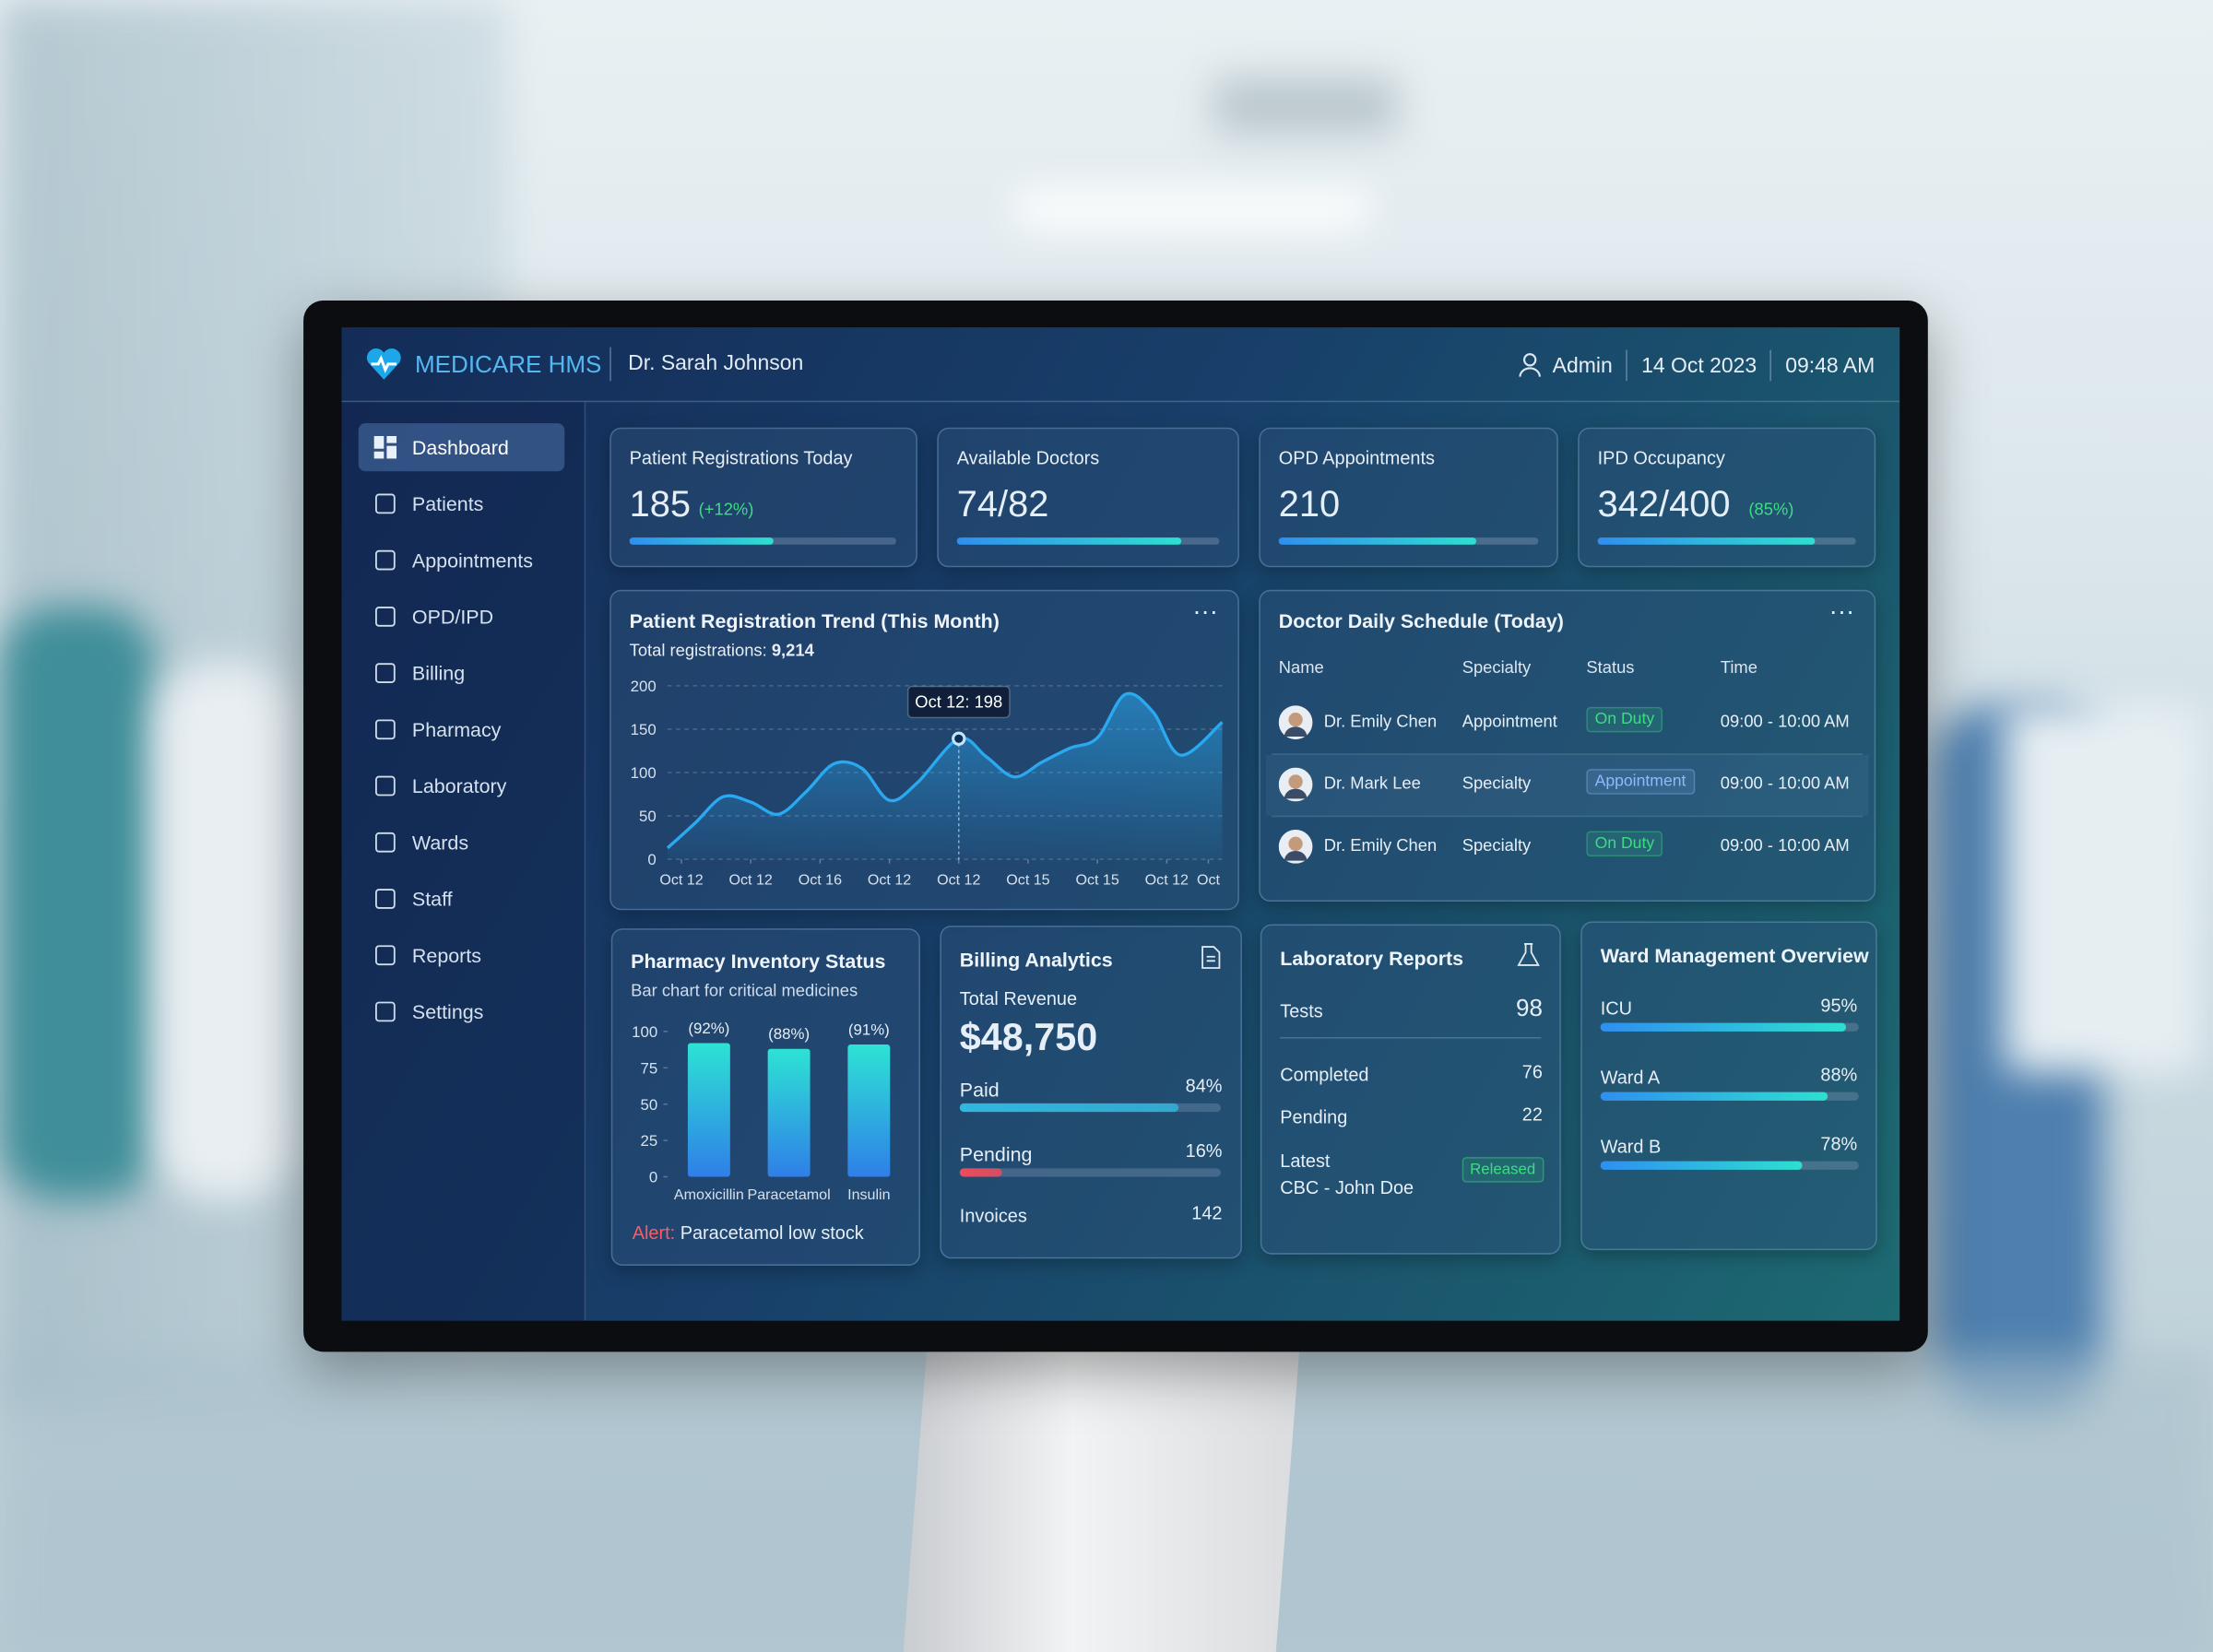  Describe the element at coordinates (1028, 458) in the screenshot. I see `kpi-title: Available Doctors` at that location.